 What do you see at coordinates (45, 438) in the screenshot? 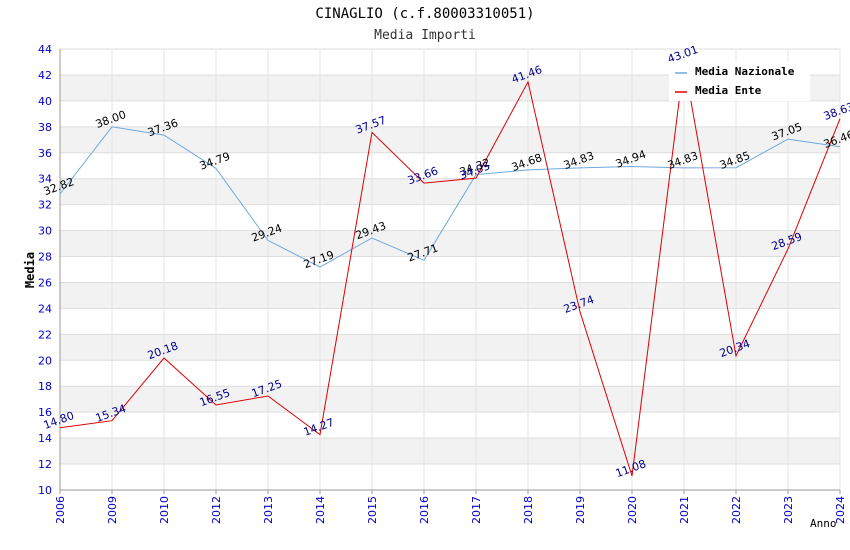
I see `y-tick-label: 14` at bounding box center [45, 438].